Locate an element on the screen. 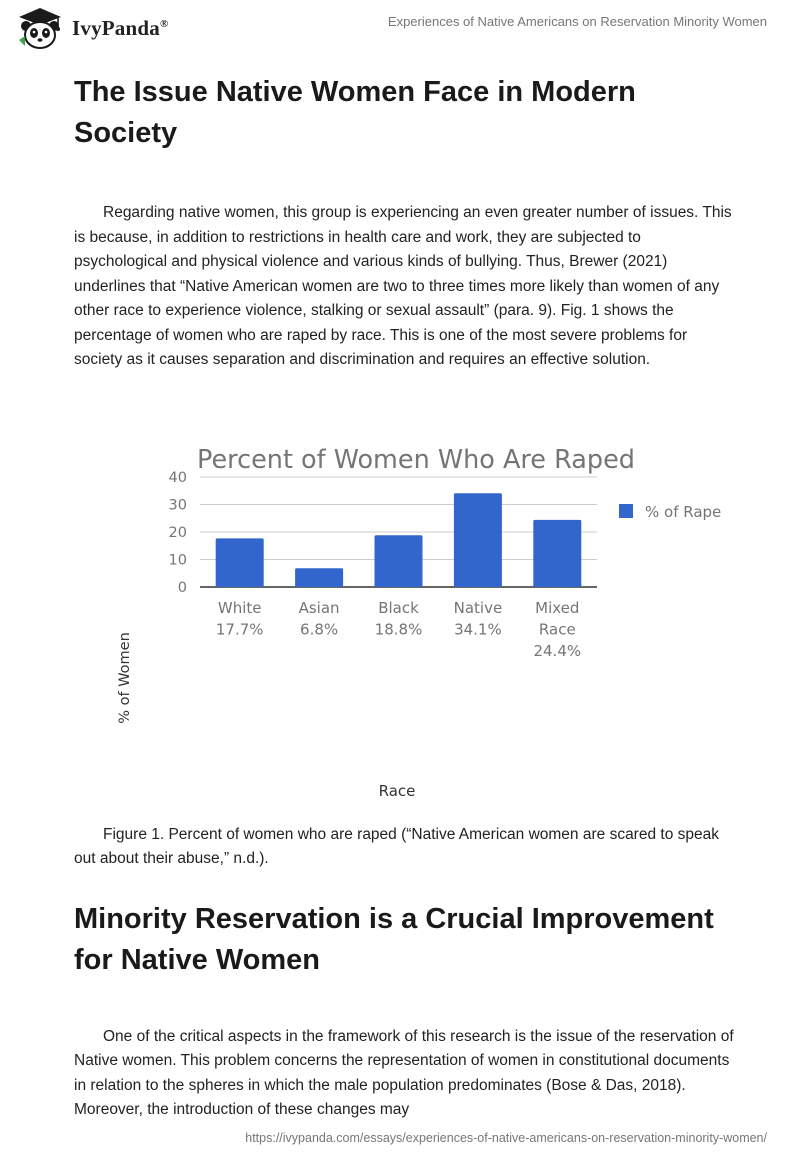  y-tick-label: 20 is located at coordinates (178, 533).